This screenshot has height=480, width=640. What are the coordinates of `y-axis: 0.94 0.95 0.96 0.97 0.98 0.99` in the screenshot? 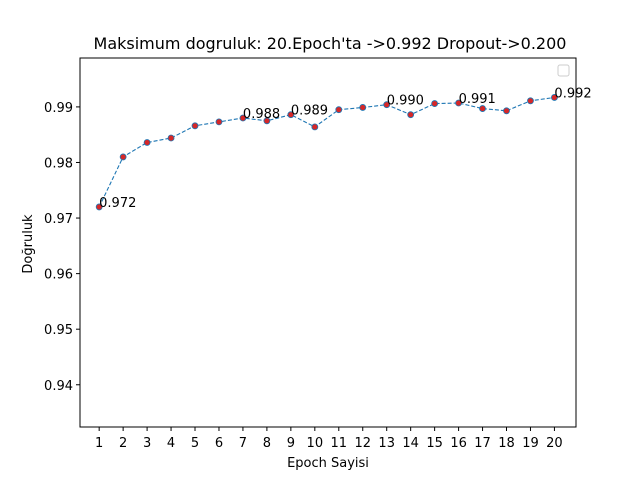 It's located at (62, 247).